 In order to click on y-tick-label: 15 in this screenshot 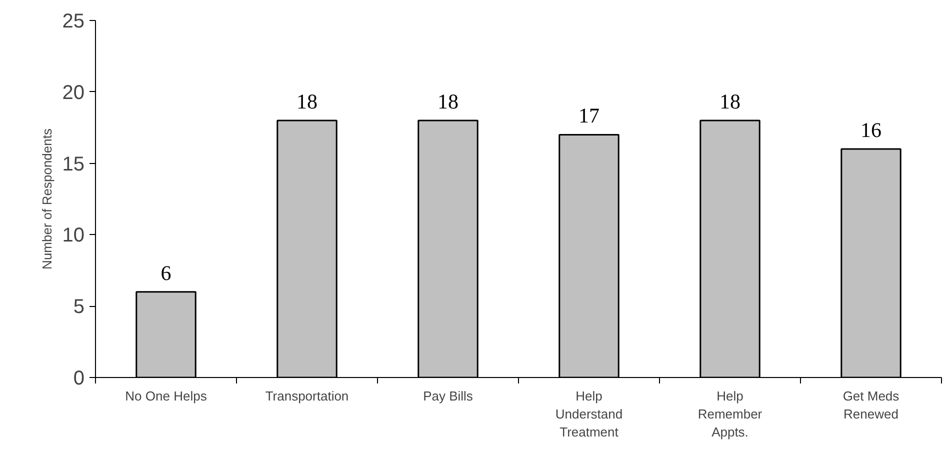, I will do `click(73, 164)`.